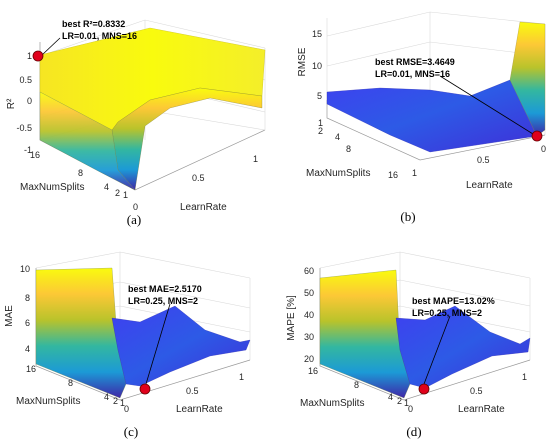 The image size is (550, 446). I want to click on panel-a-best-marker, so click(38, 56).